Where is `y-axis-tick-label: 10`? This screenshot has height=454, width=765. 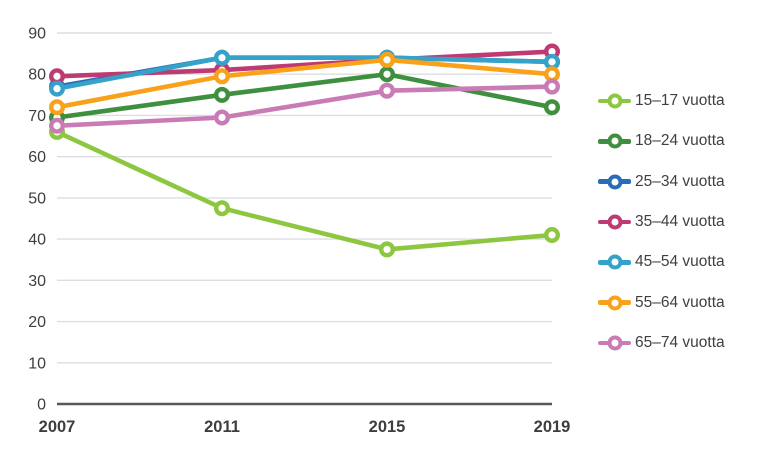
y-axis-tick-label: 10 is located at coordinates (37, 363).